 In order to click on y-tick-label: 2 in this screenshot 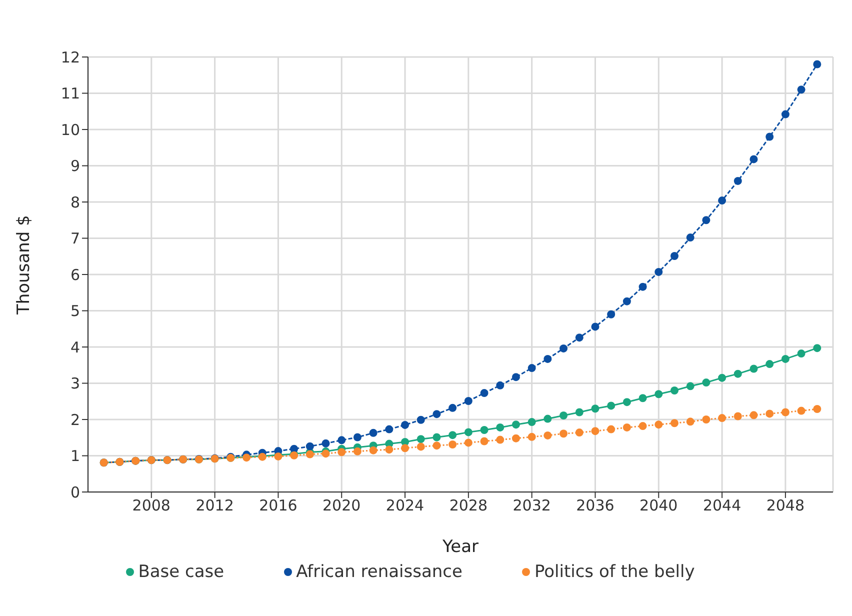, I will do `click(75, 419)`.